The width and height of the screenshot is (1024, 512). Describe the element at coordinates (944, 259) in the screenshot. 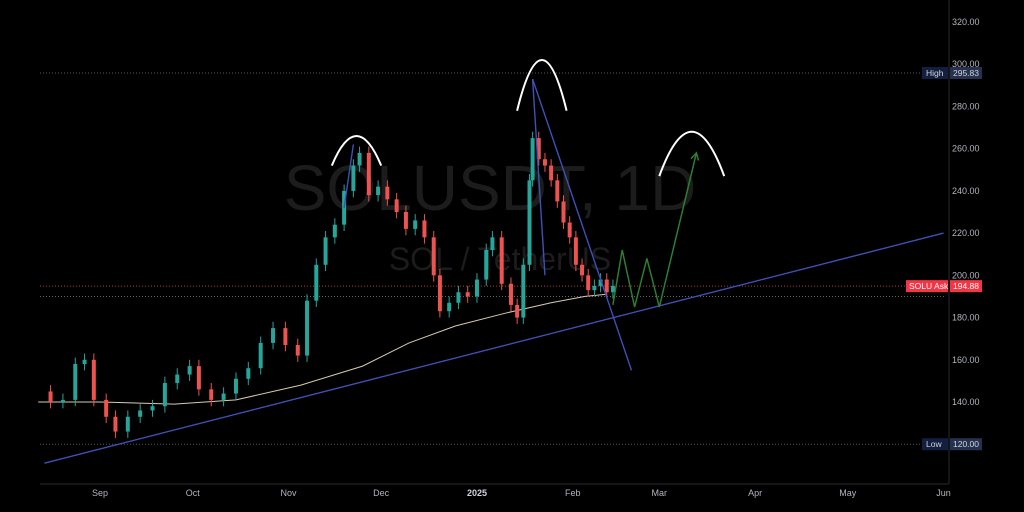

I see `price-tags: High 295.83 Low 120.00 SOLU Ask 194.88` at that location.